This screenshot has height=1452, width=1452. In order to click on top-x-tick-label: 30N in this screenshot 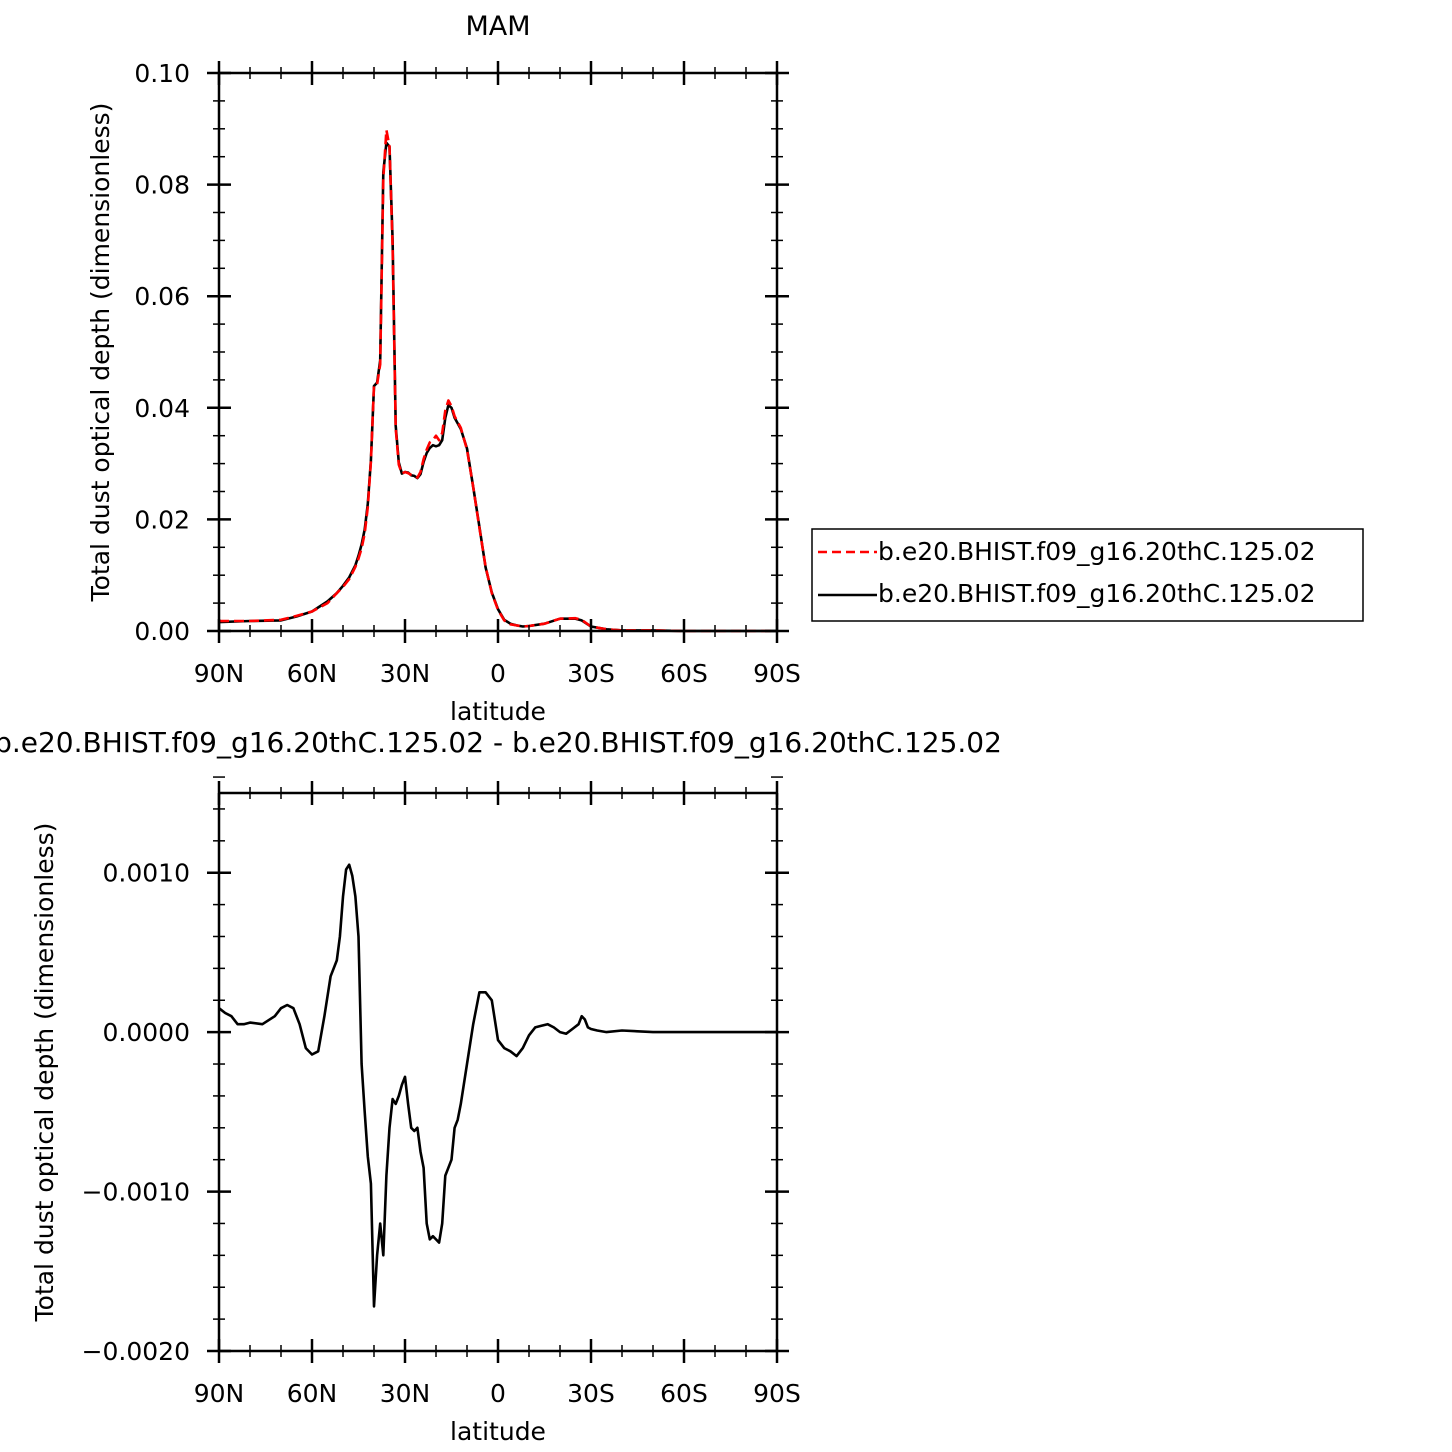, I will do `click(405, 673)`.